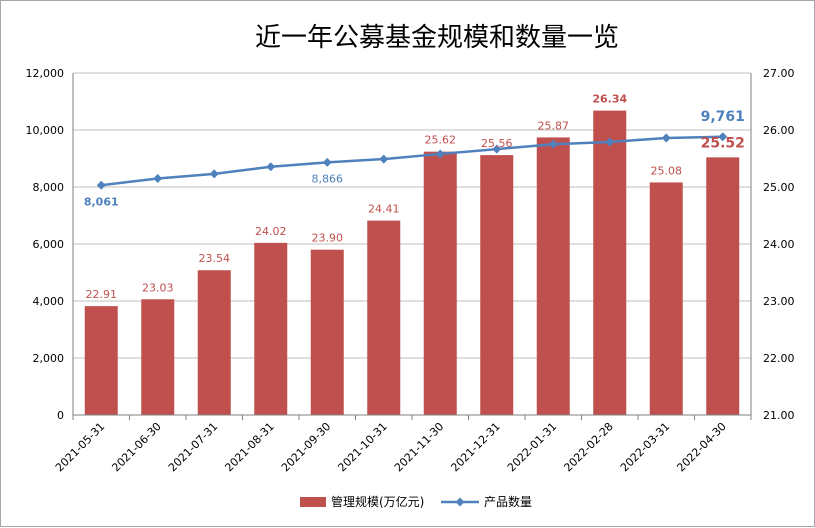 The width and height of the screenshot is (815, 528). Describe the element at coordinates (328, 238) in the screenshot. I see `bar-data-label: 23.90` at that location.